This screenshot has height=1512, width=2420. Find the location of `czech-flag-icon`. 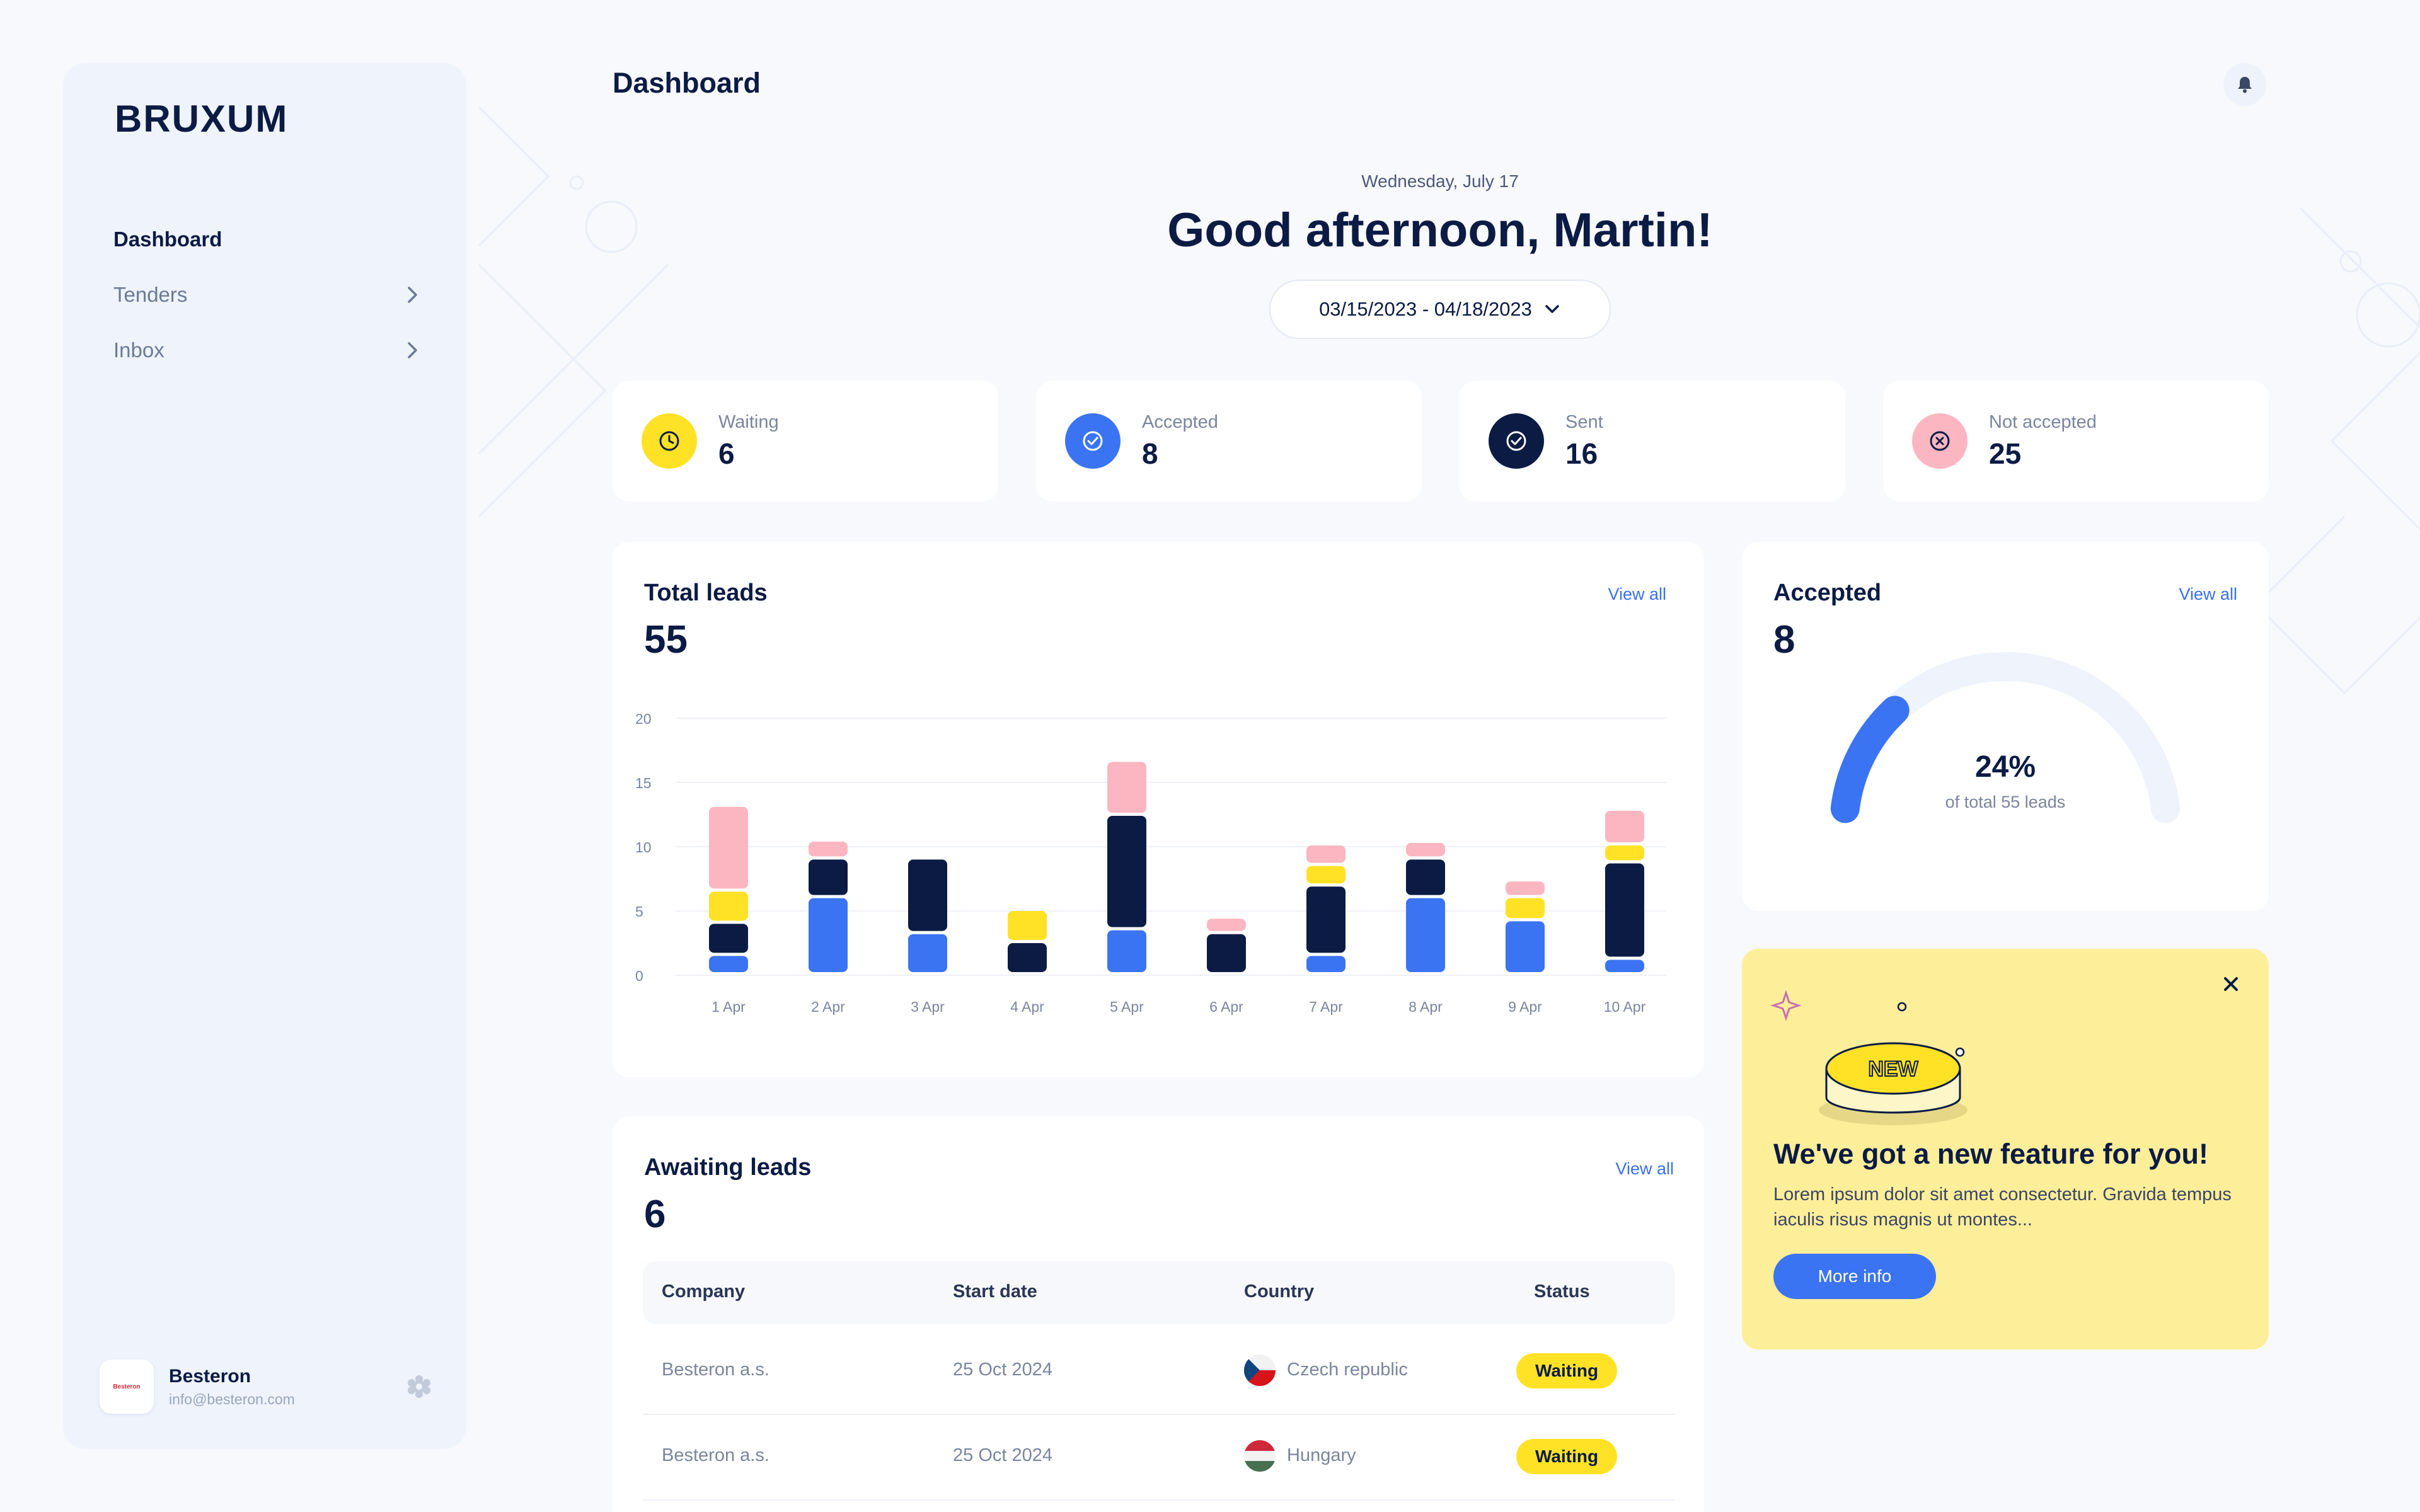

czech-flag-icon is located at coordinates (1260, 1370).